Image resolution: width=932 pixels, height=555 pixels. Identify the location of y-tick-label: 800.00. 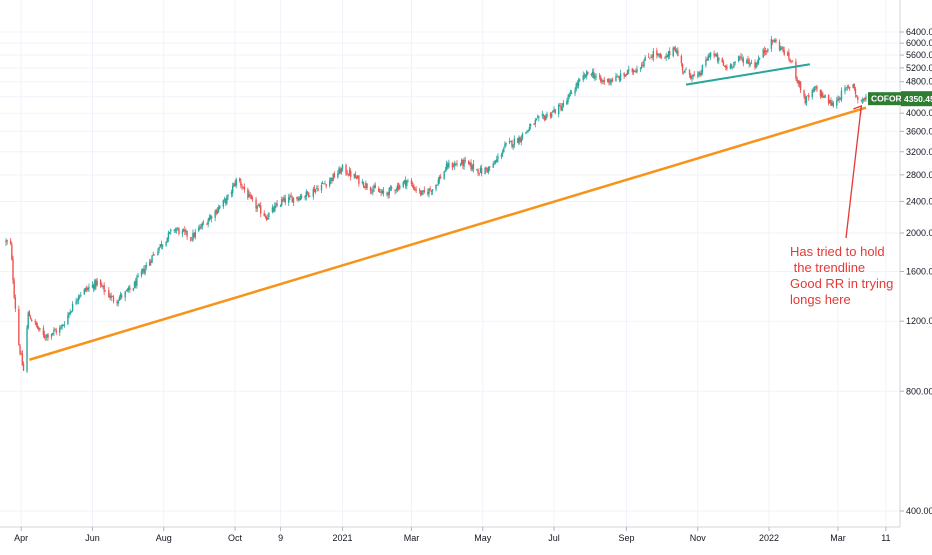
(919, 391).